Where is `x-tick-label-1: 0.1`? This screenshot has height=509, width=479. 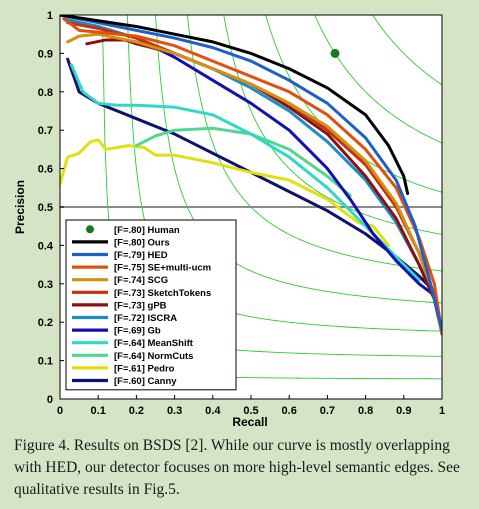 x-tick-label-1: 0.1 is located at coordinates (98, 411).